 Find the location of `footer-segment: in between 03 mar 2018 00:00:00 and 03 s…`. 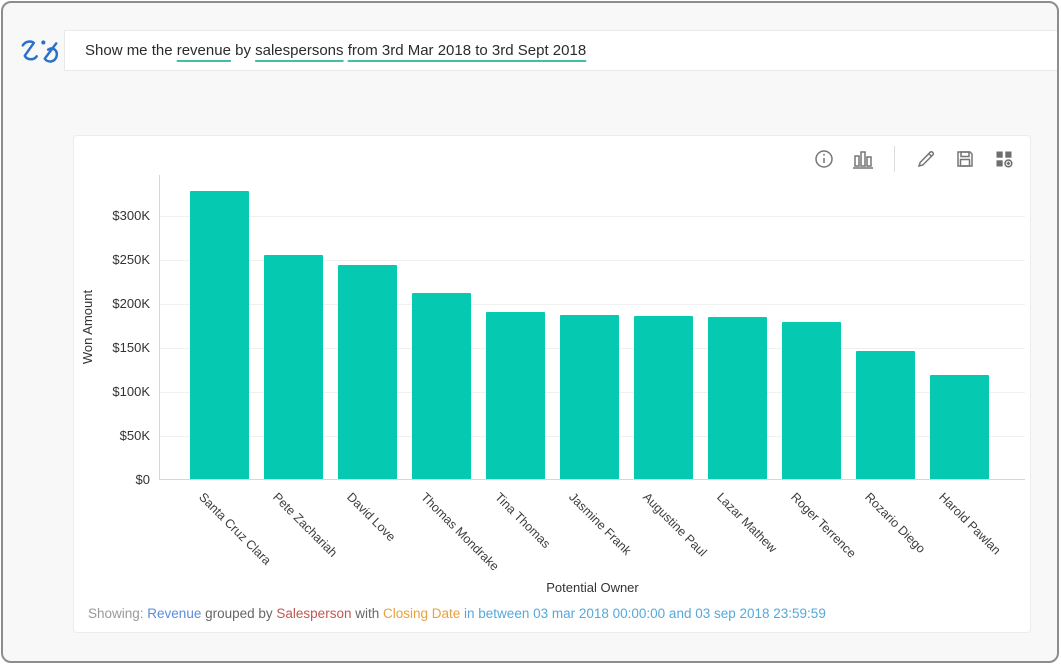

footer-segment: in between 03 mar 2018 00:00:00 and 03 s… is located at coordinates (643, 613).